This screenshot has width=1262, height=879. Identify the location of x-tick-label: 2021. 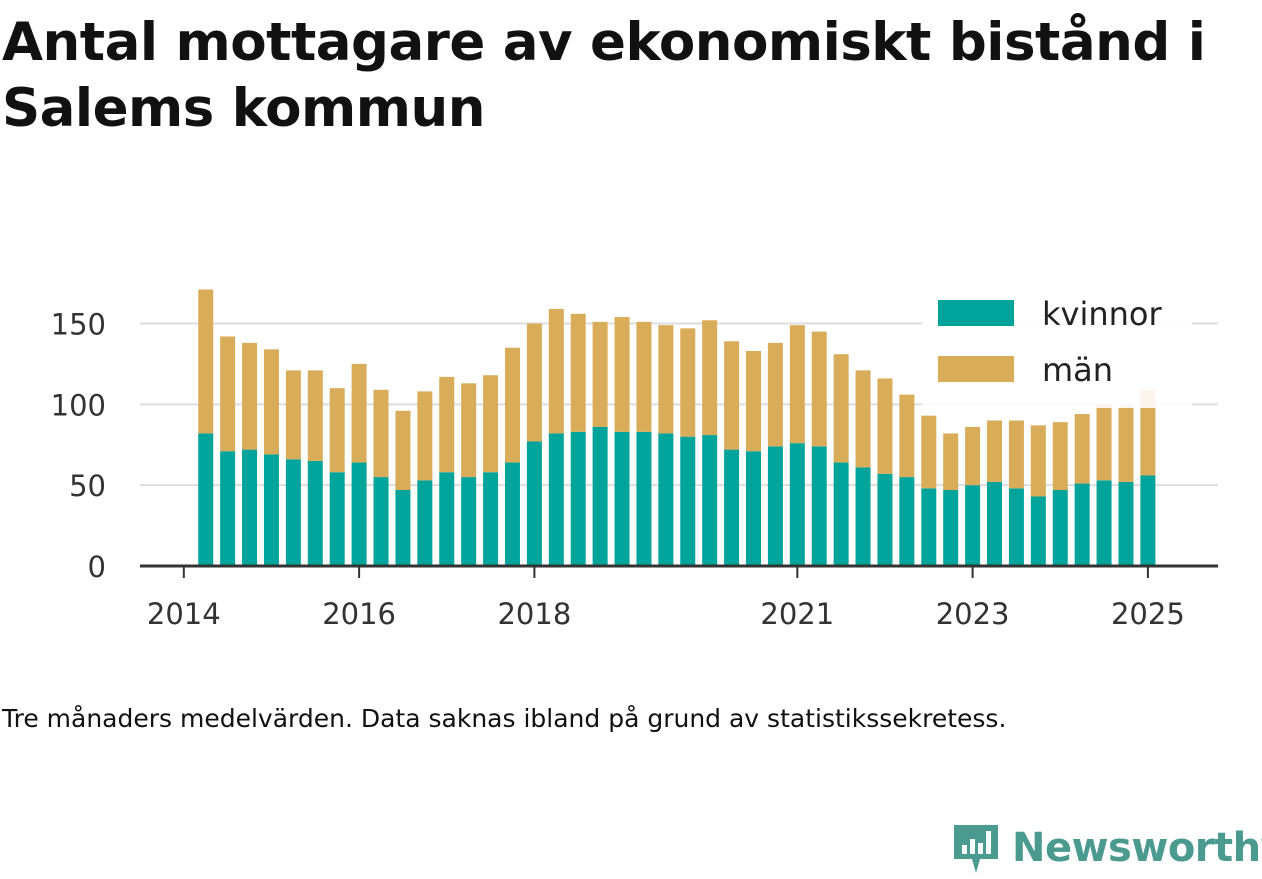
(797, 614).